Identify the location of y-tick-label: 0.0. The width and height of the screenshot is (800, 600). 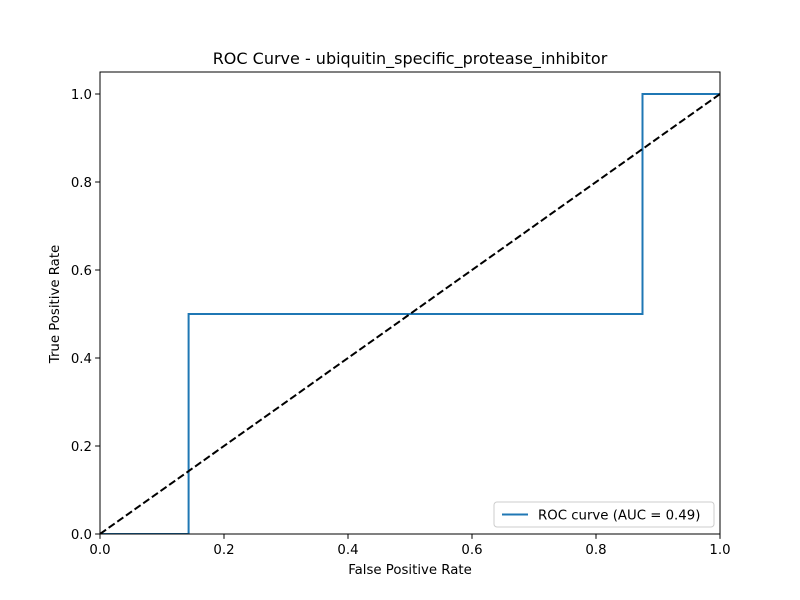
(81, 535).